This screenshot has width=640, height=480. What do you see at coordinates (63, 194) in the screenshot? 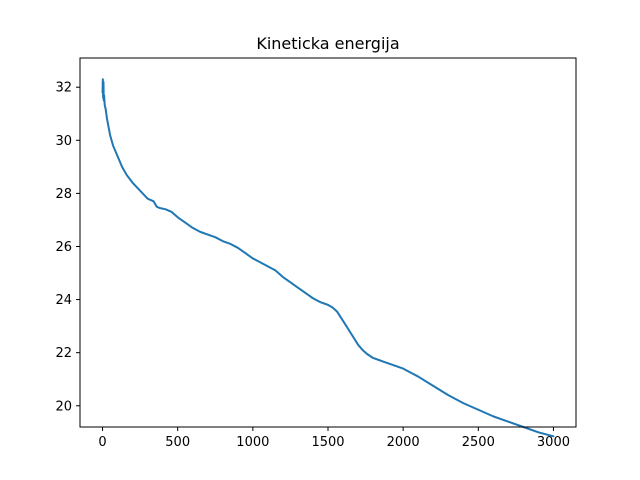
I see `y-tick-label: 28` at bounding box center [63, 194].